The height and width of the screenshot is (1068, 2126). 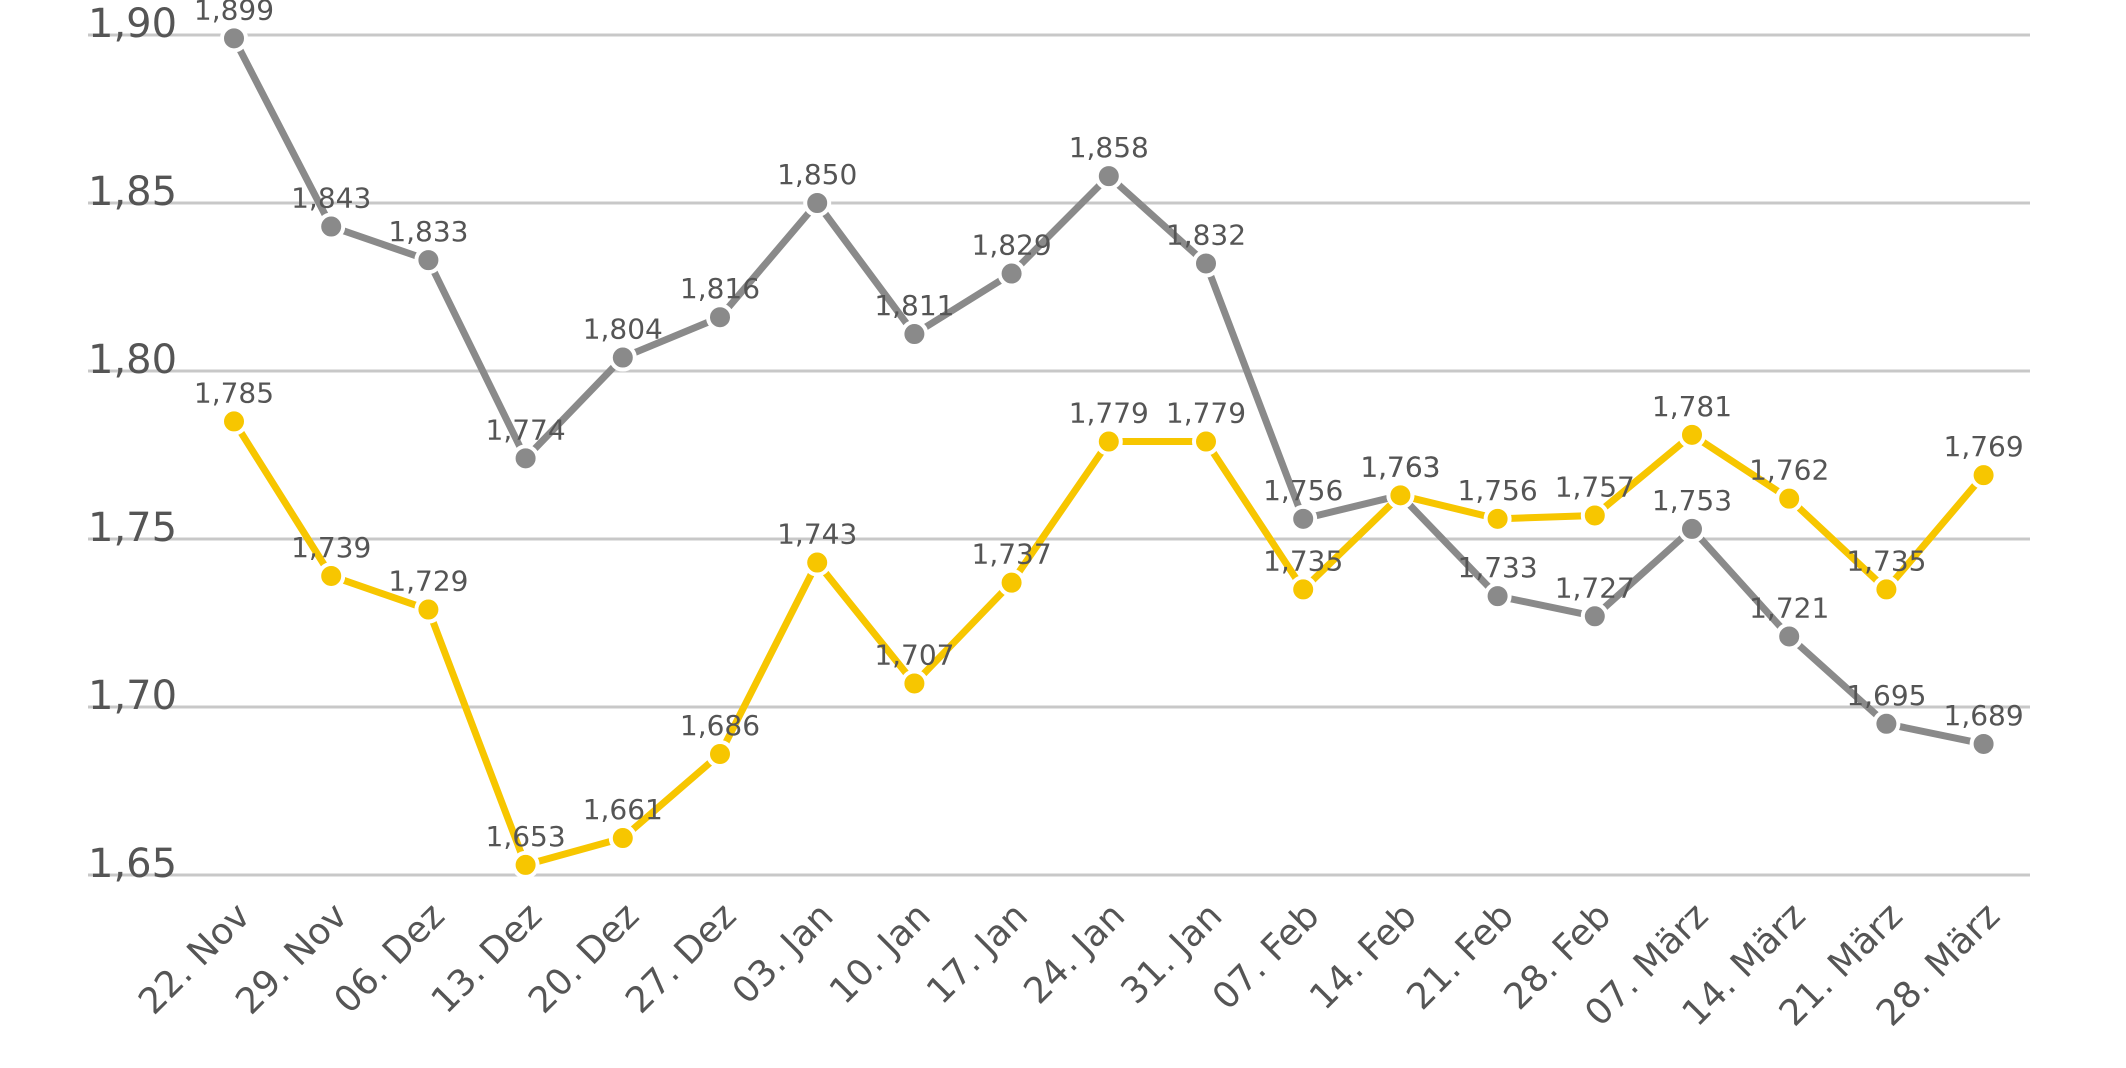 I want to click on data-label-yellow: 1,707, so click(x=914, y=654).